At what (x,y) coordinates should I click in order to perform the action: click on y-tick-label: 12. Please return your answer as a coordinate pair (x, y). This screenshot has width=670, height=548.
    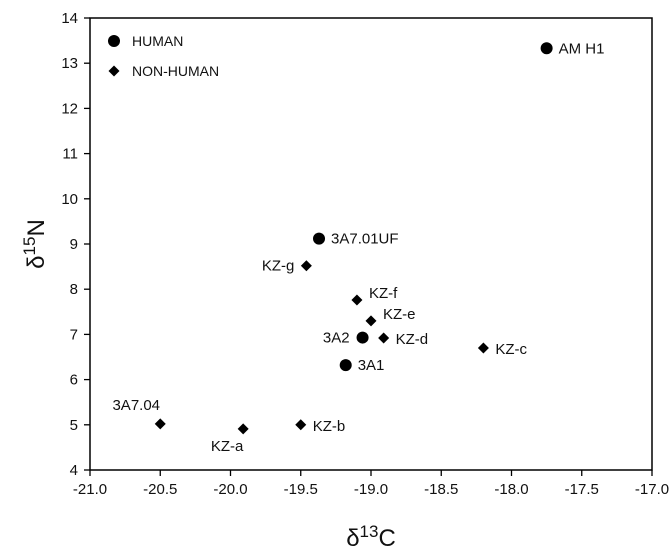
    Looking at the image, I should click on (69, 108).